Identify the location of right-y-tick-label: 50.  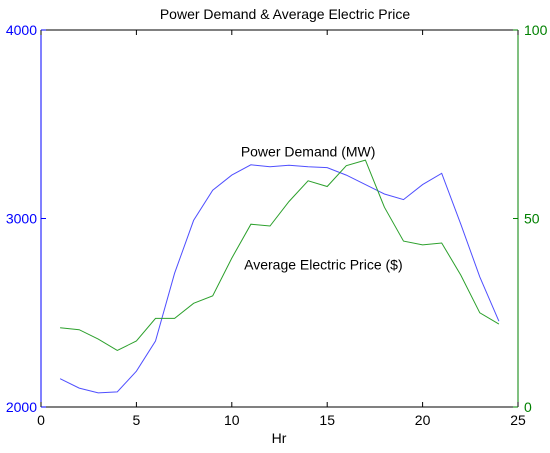
(532, 219).